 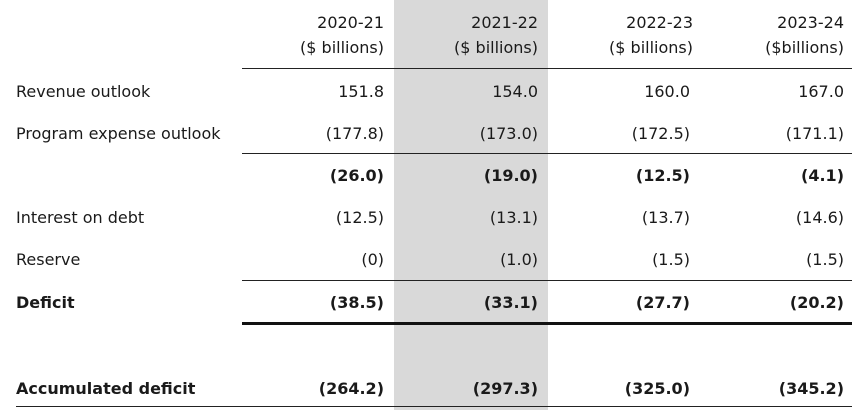 I want to click on table-cell: (1.0), so click(x=519, y=259).